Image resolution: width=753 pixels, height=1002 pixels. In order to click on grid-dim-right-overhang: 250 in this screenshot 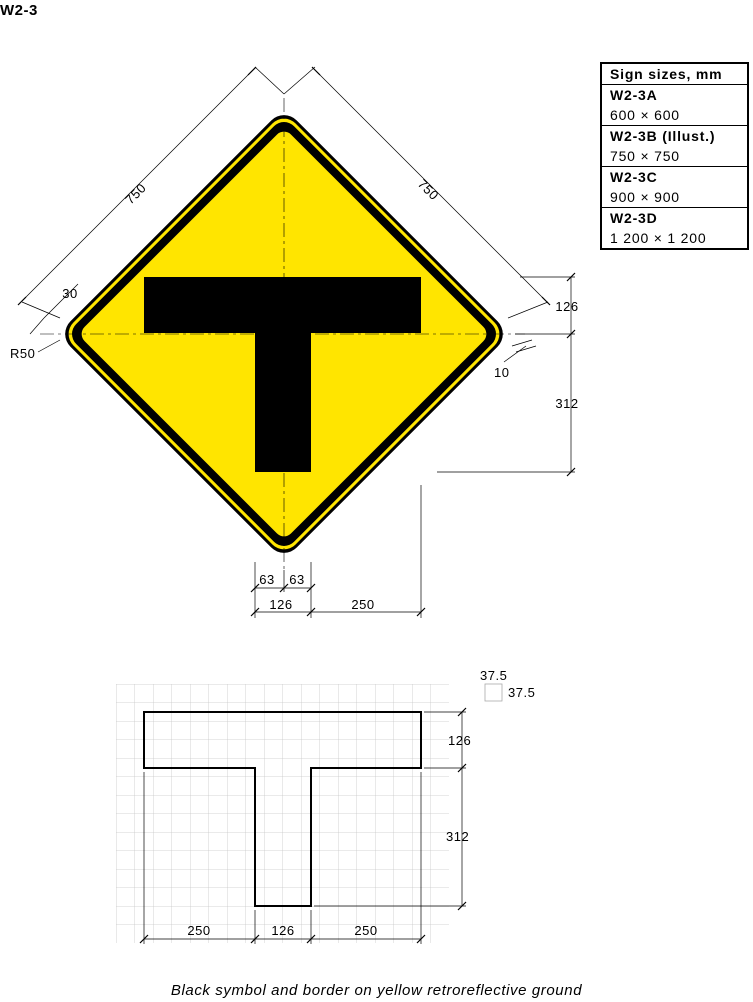, I will do `click(365, 930)`.